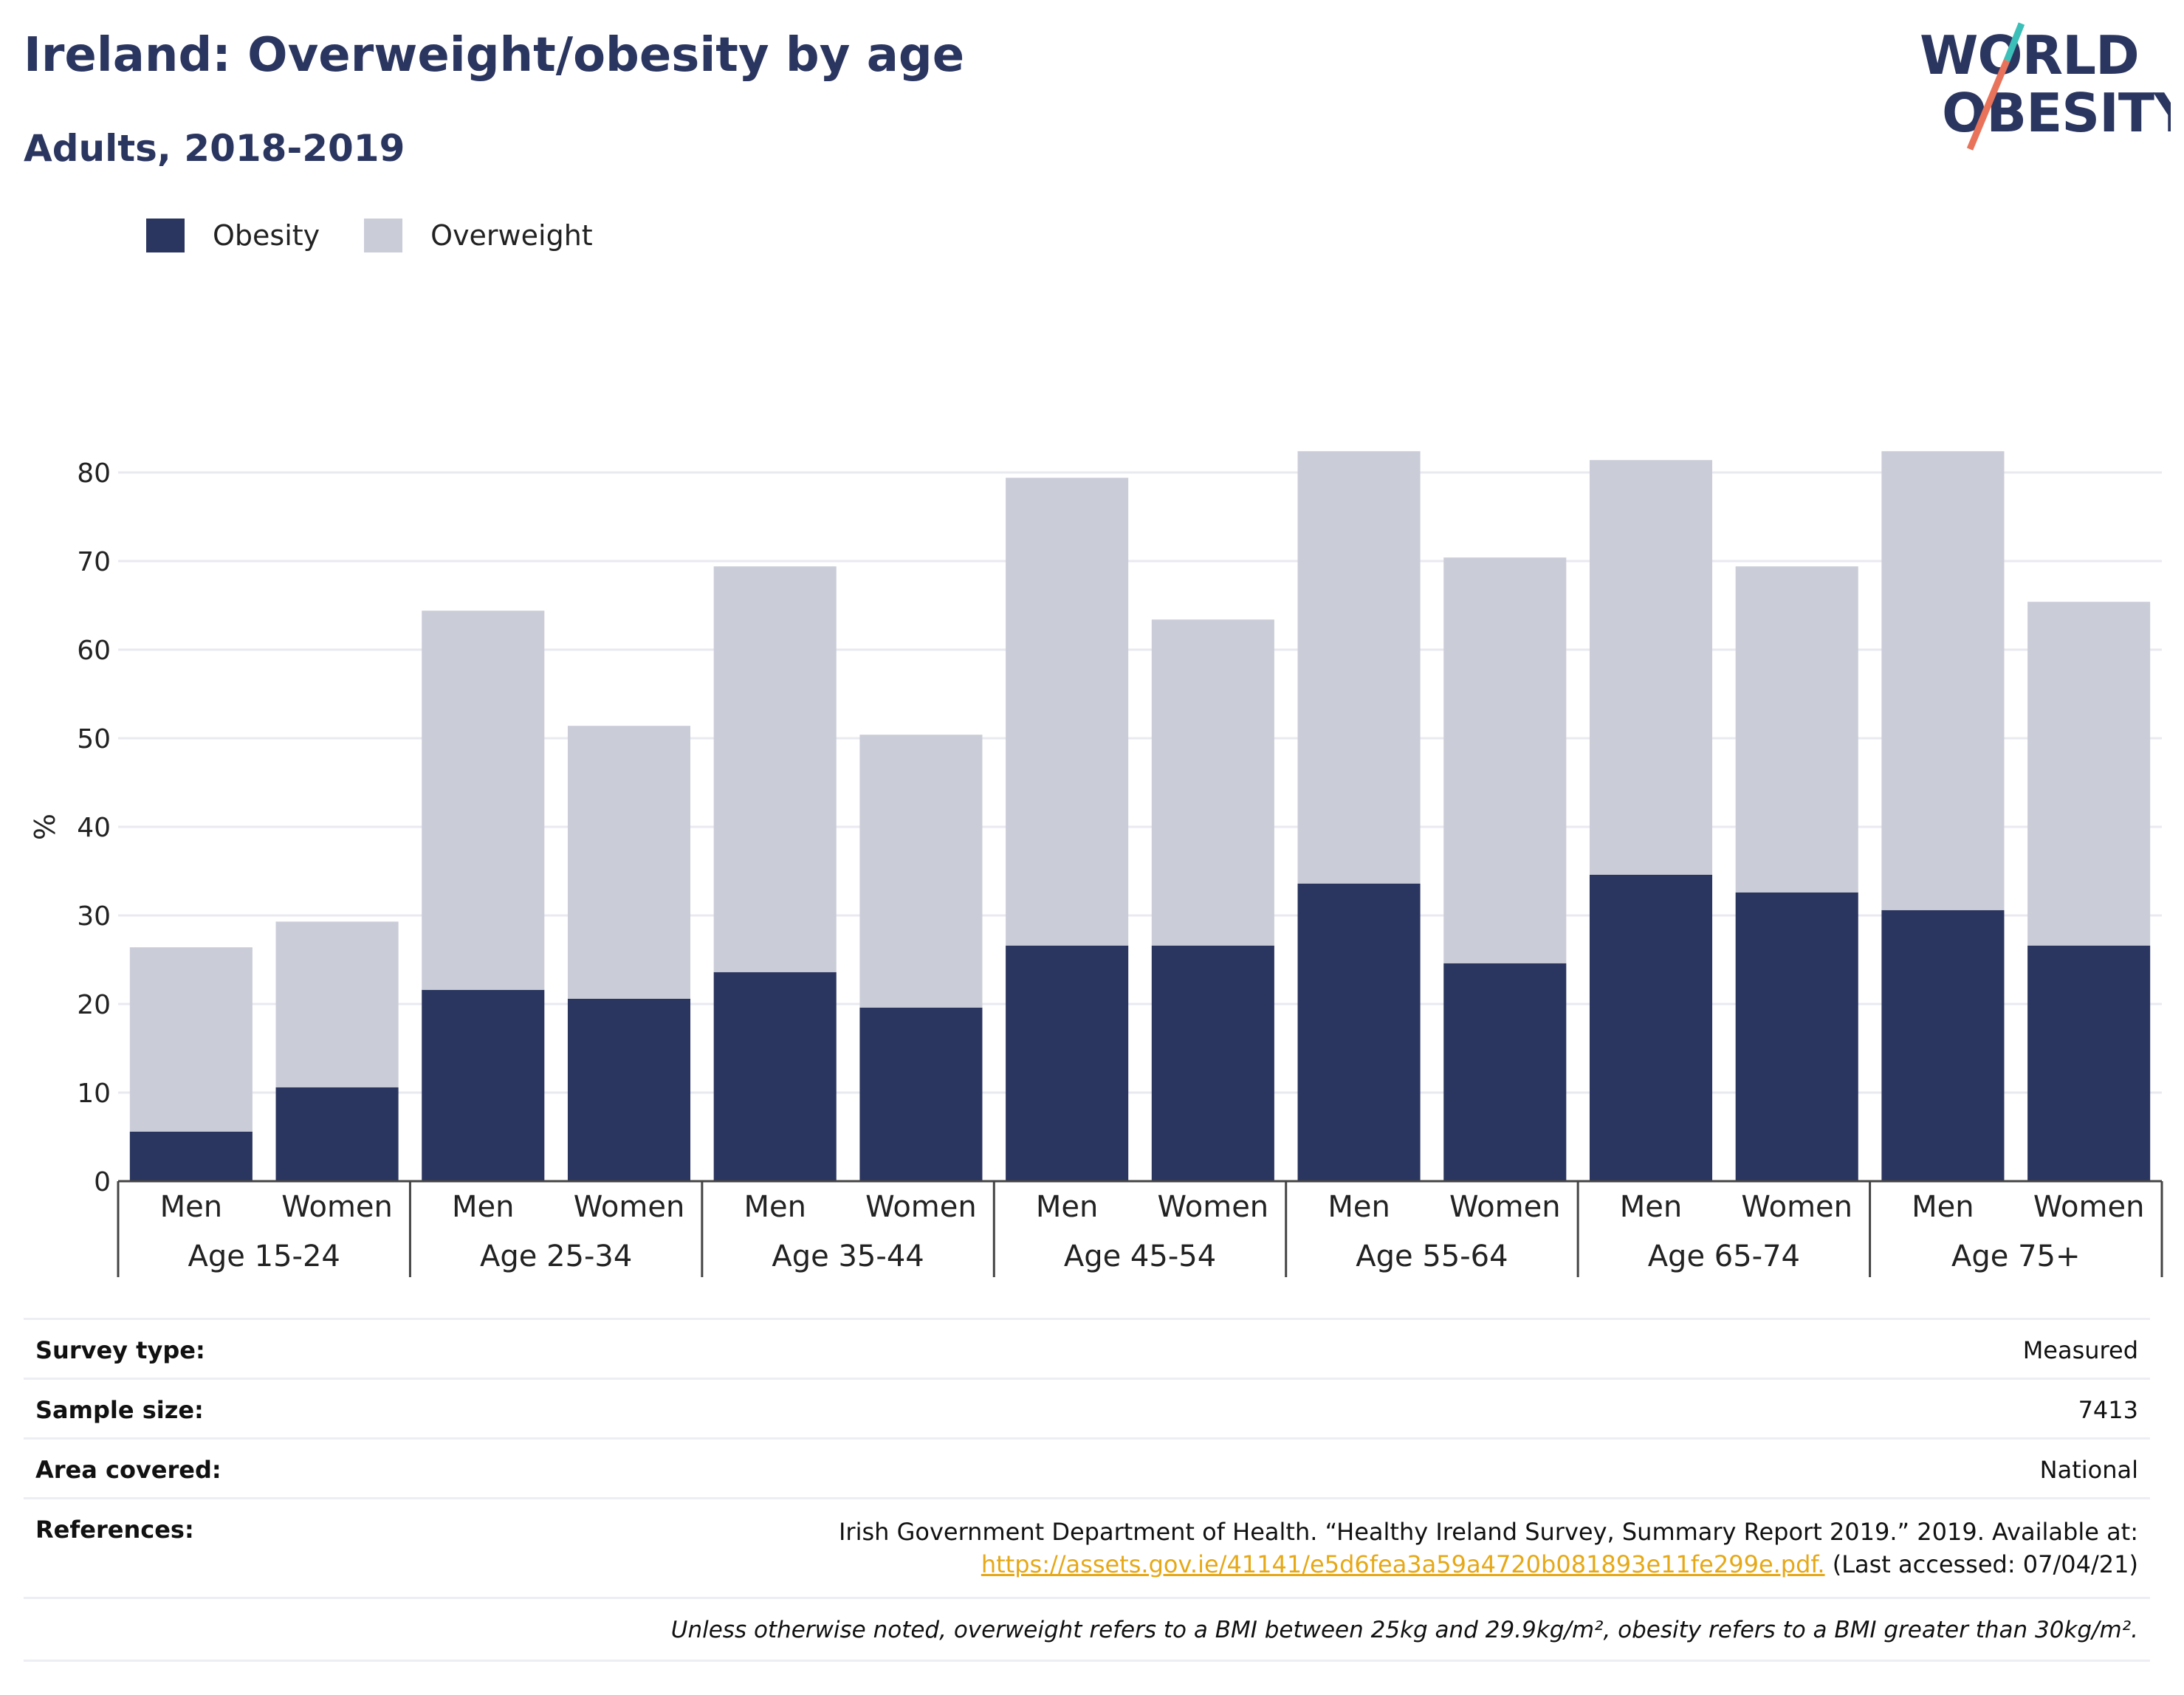 Image resolution: width=2184 pixels, height=1695 pixels. I want to click on y-tick-label: 0, so click(103, 1182).